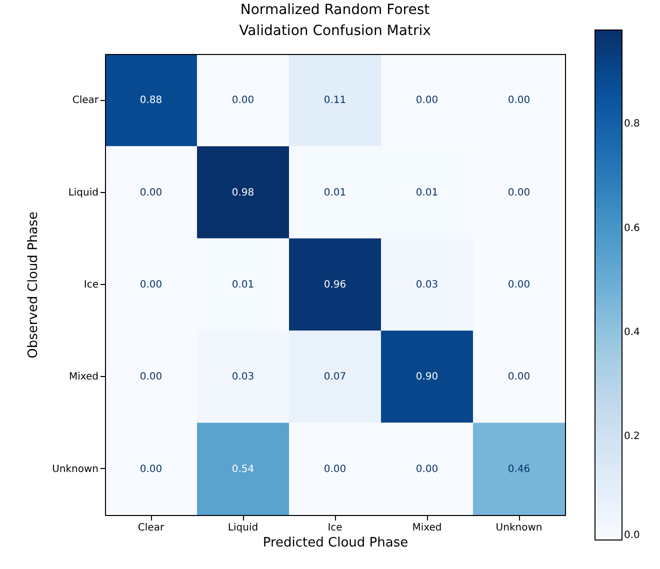  Describe the element at coordinates (632, 332) in the screenshot. I see `color-bar-label: 0.4` at that location.